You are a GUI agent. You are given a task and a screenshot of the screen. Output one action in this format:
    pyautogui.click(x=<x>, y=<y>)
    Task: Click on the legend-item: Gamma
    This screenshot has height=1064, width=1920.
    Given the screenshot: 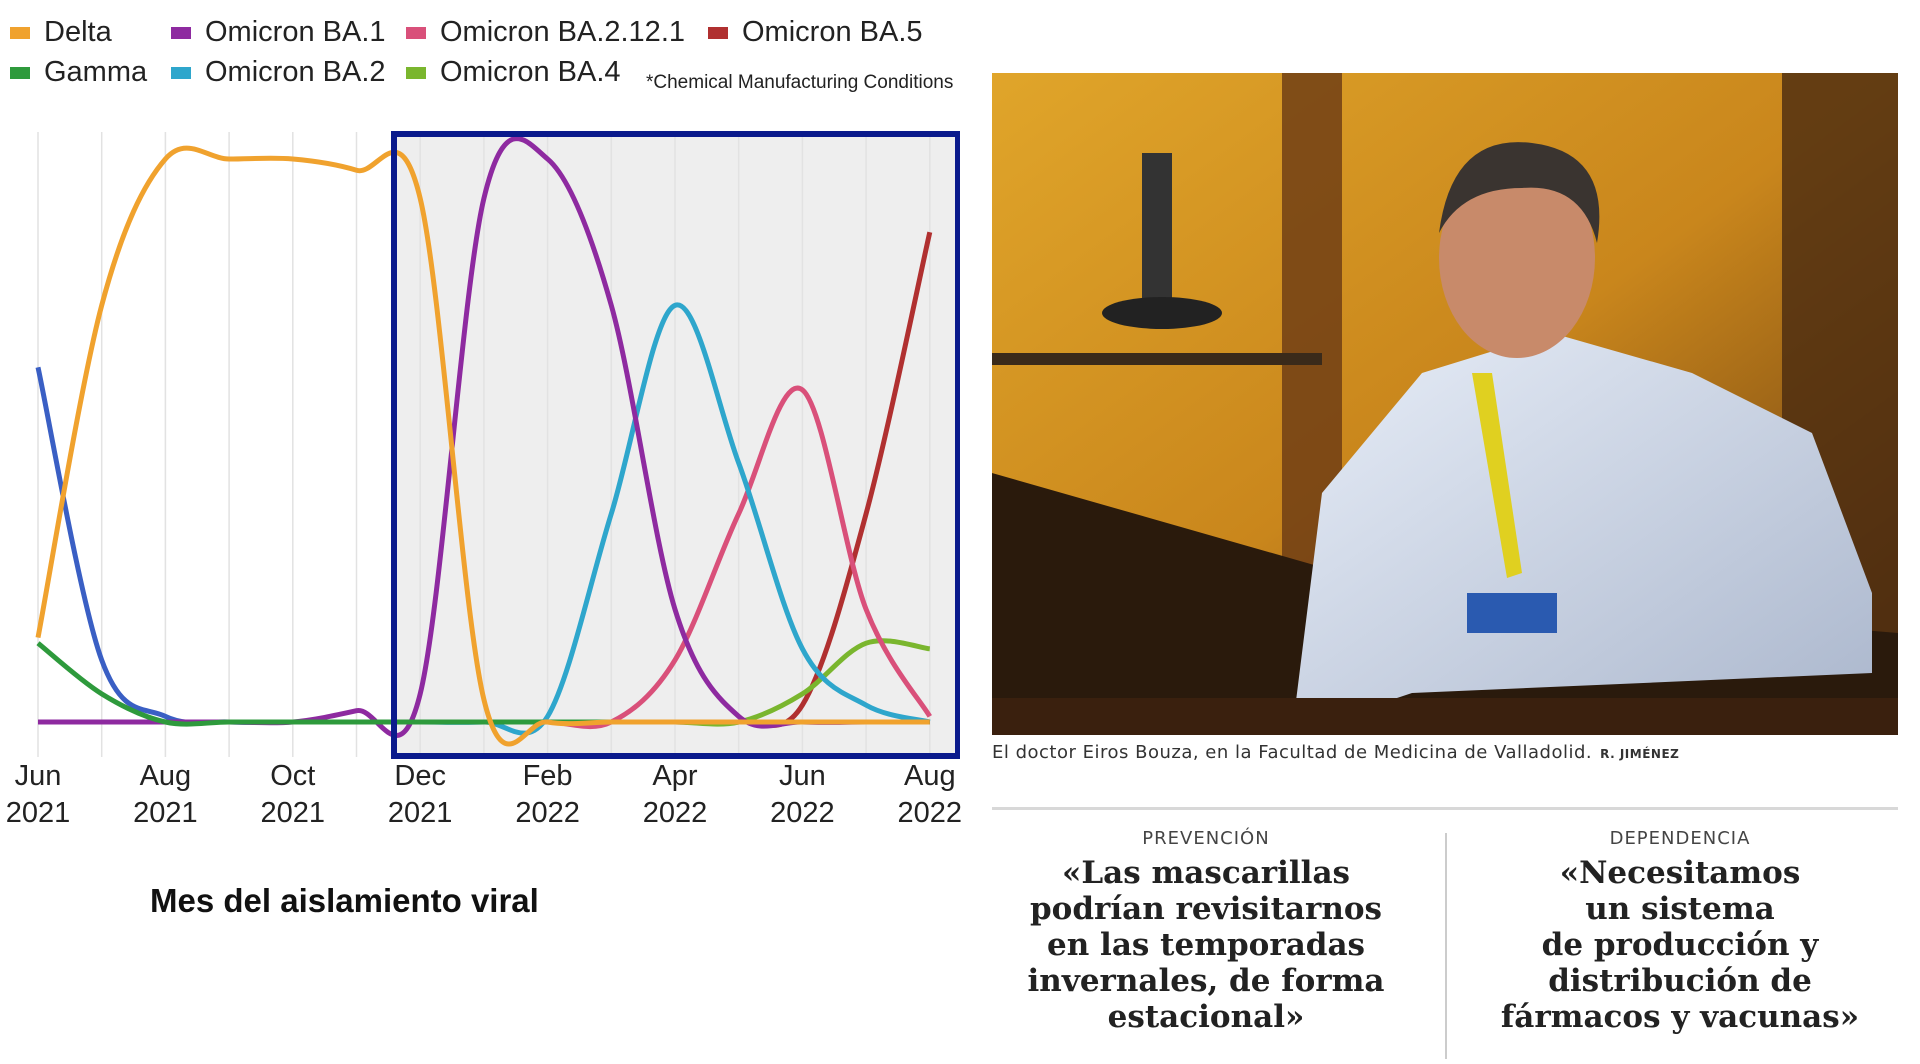 What is the action you would take?
    pyautogui.click(x=78, y=72)
    